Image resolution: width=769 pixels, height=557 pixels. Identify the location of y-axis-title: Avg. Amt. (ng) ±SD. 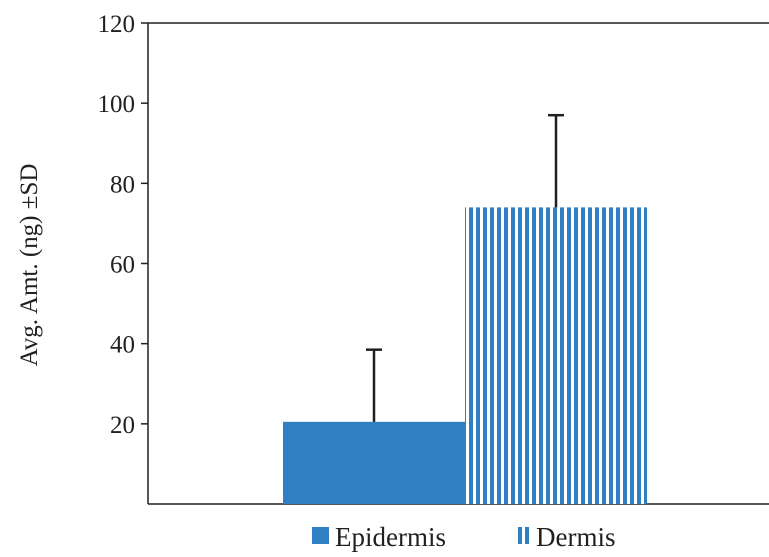
(29, 265).